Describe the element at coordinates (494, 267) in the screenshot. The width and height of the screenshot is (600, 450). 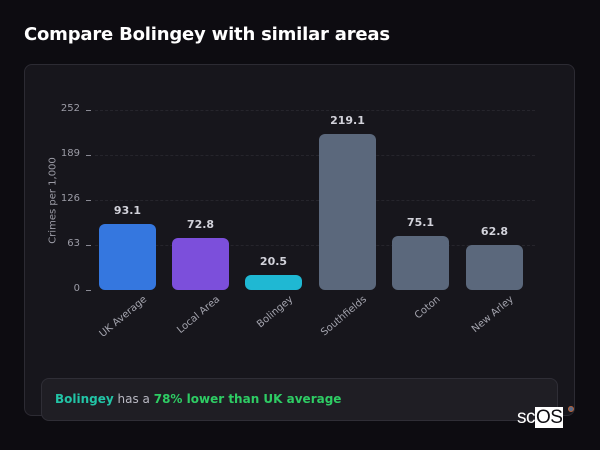
I see `bar-new-arley` at that location.